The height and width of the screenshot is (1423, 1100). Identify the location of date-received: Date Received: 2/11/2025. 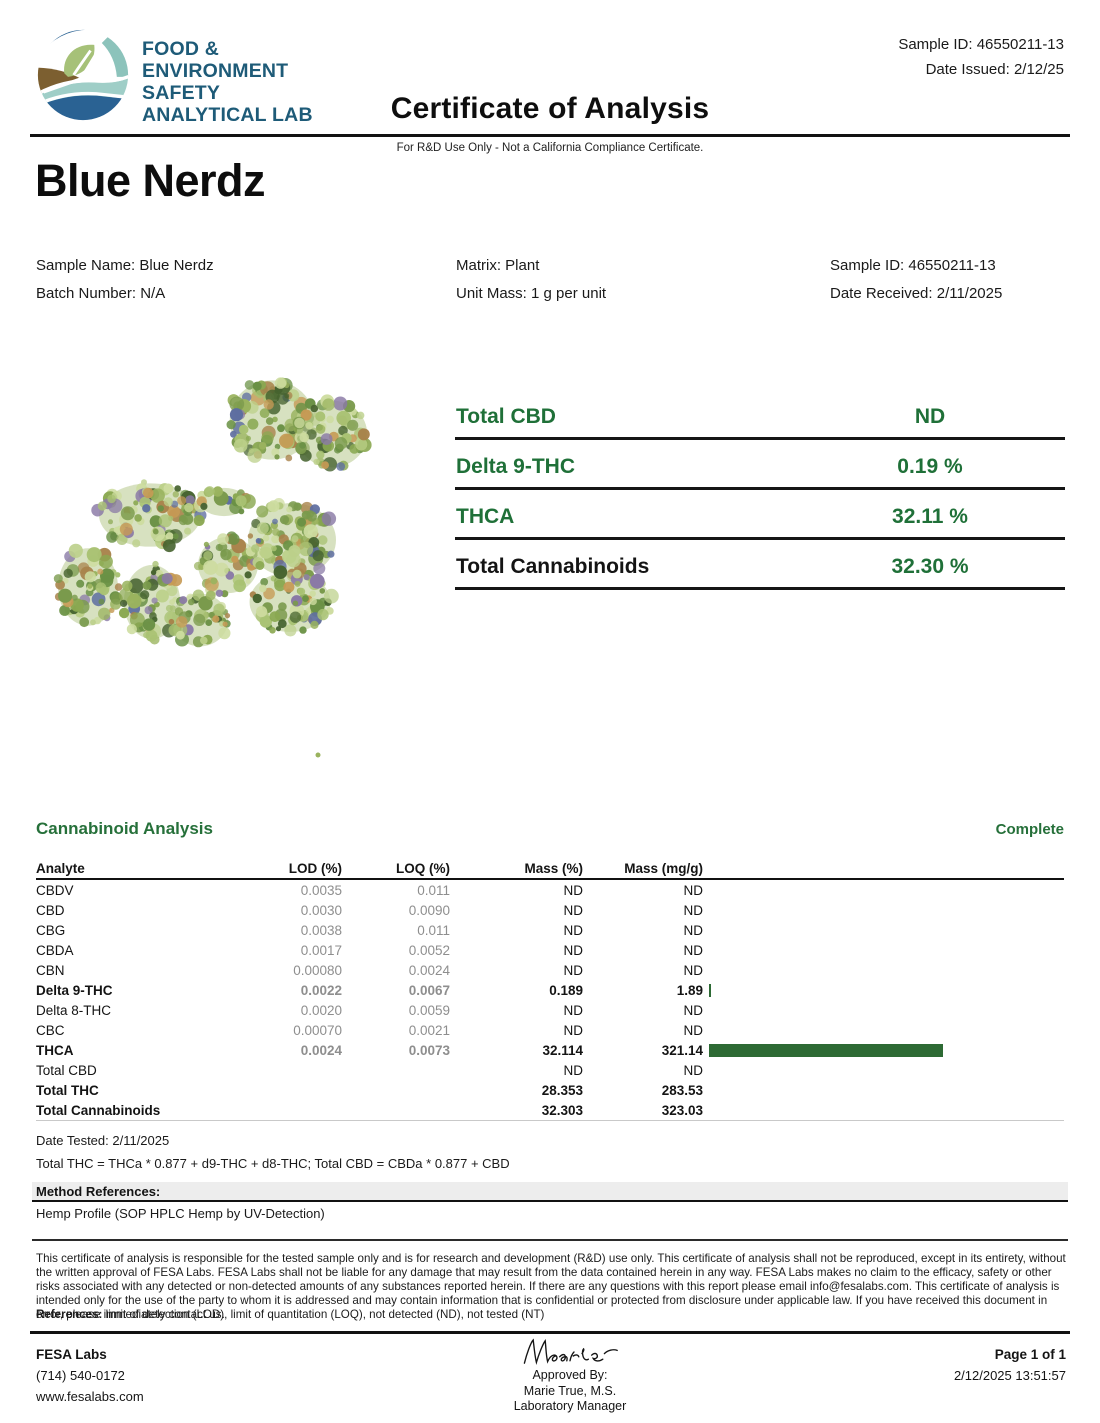
(916, 293).